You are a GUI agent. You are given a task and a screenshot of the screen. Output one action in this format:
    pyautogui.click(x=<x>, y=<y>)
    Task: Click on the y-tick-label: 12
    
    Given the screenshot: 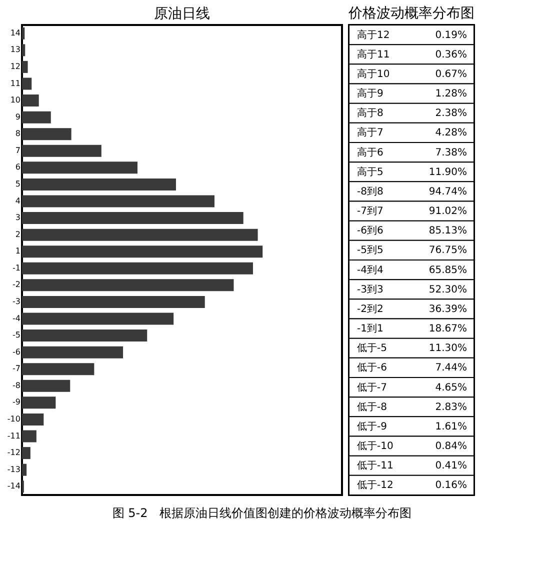 What is the action you would take?
    pyautogui.click(x=15, y=66)
    